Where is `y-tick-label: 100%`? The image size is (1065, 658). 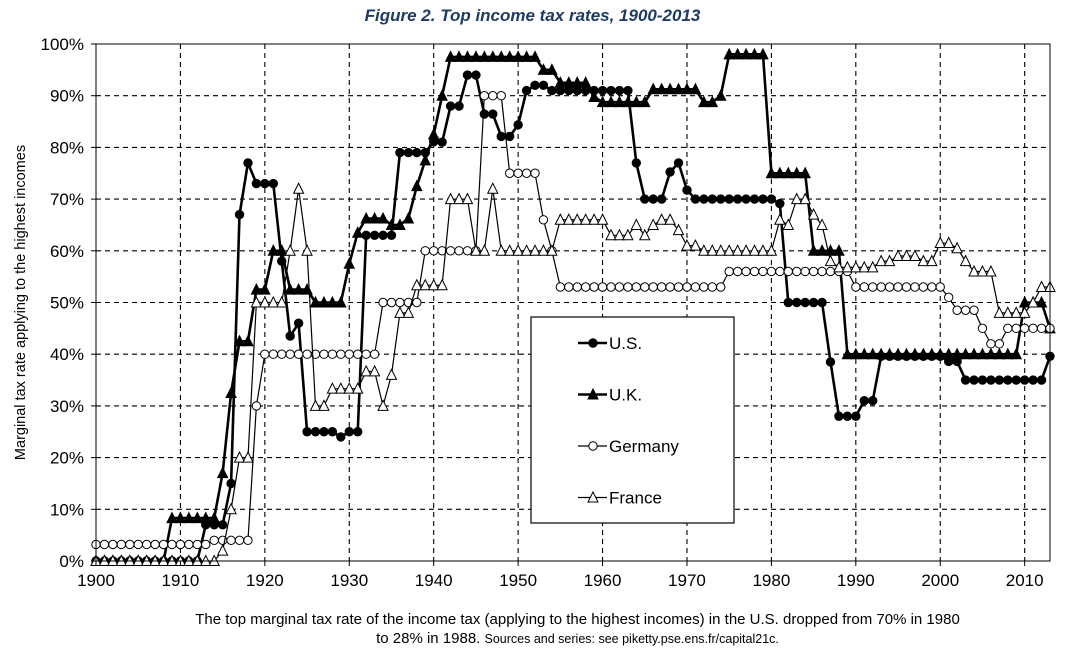 y-tick-label: 100% is located at coordinates (62, 44).